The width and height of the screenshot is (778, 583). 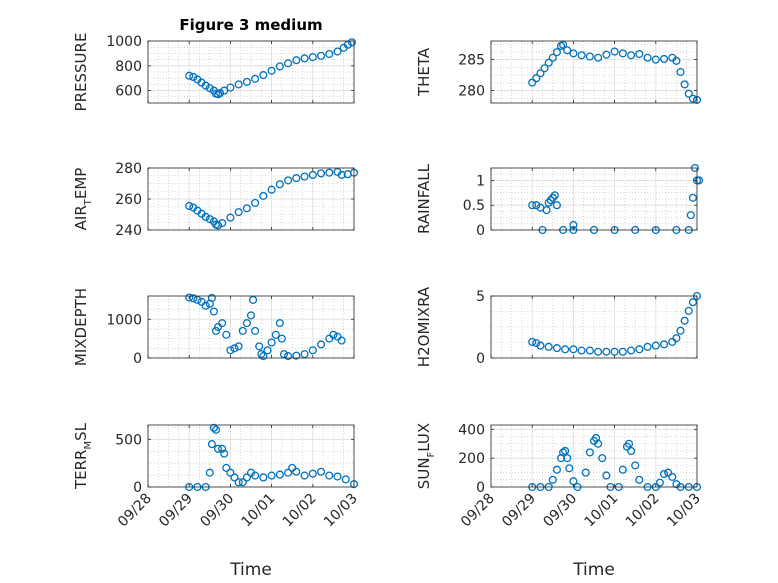 What do you see at coordinates (81, 327) in the screenshot?
I see `y-axis-label: MIXDEPTH` at bounding box center [81, 327].